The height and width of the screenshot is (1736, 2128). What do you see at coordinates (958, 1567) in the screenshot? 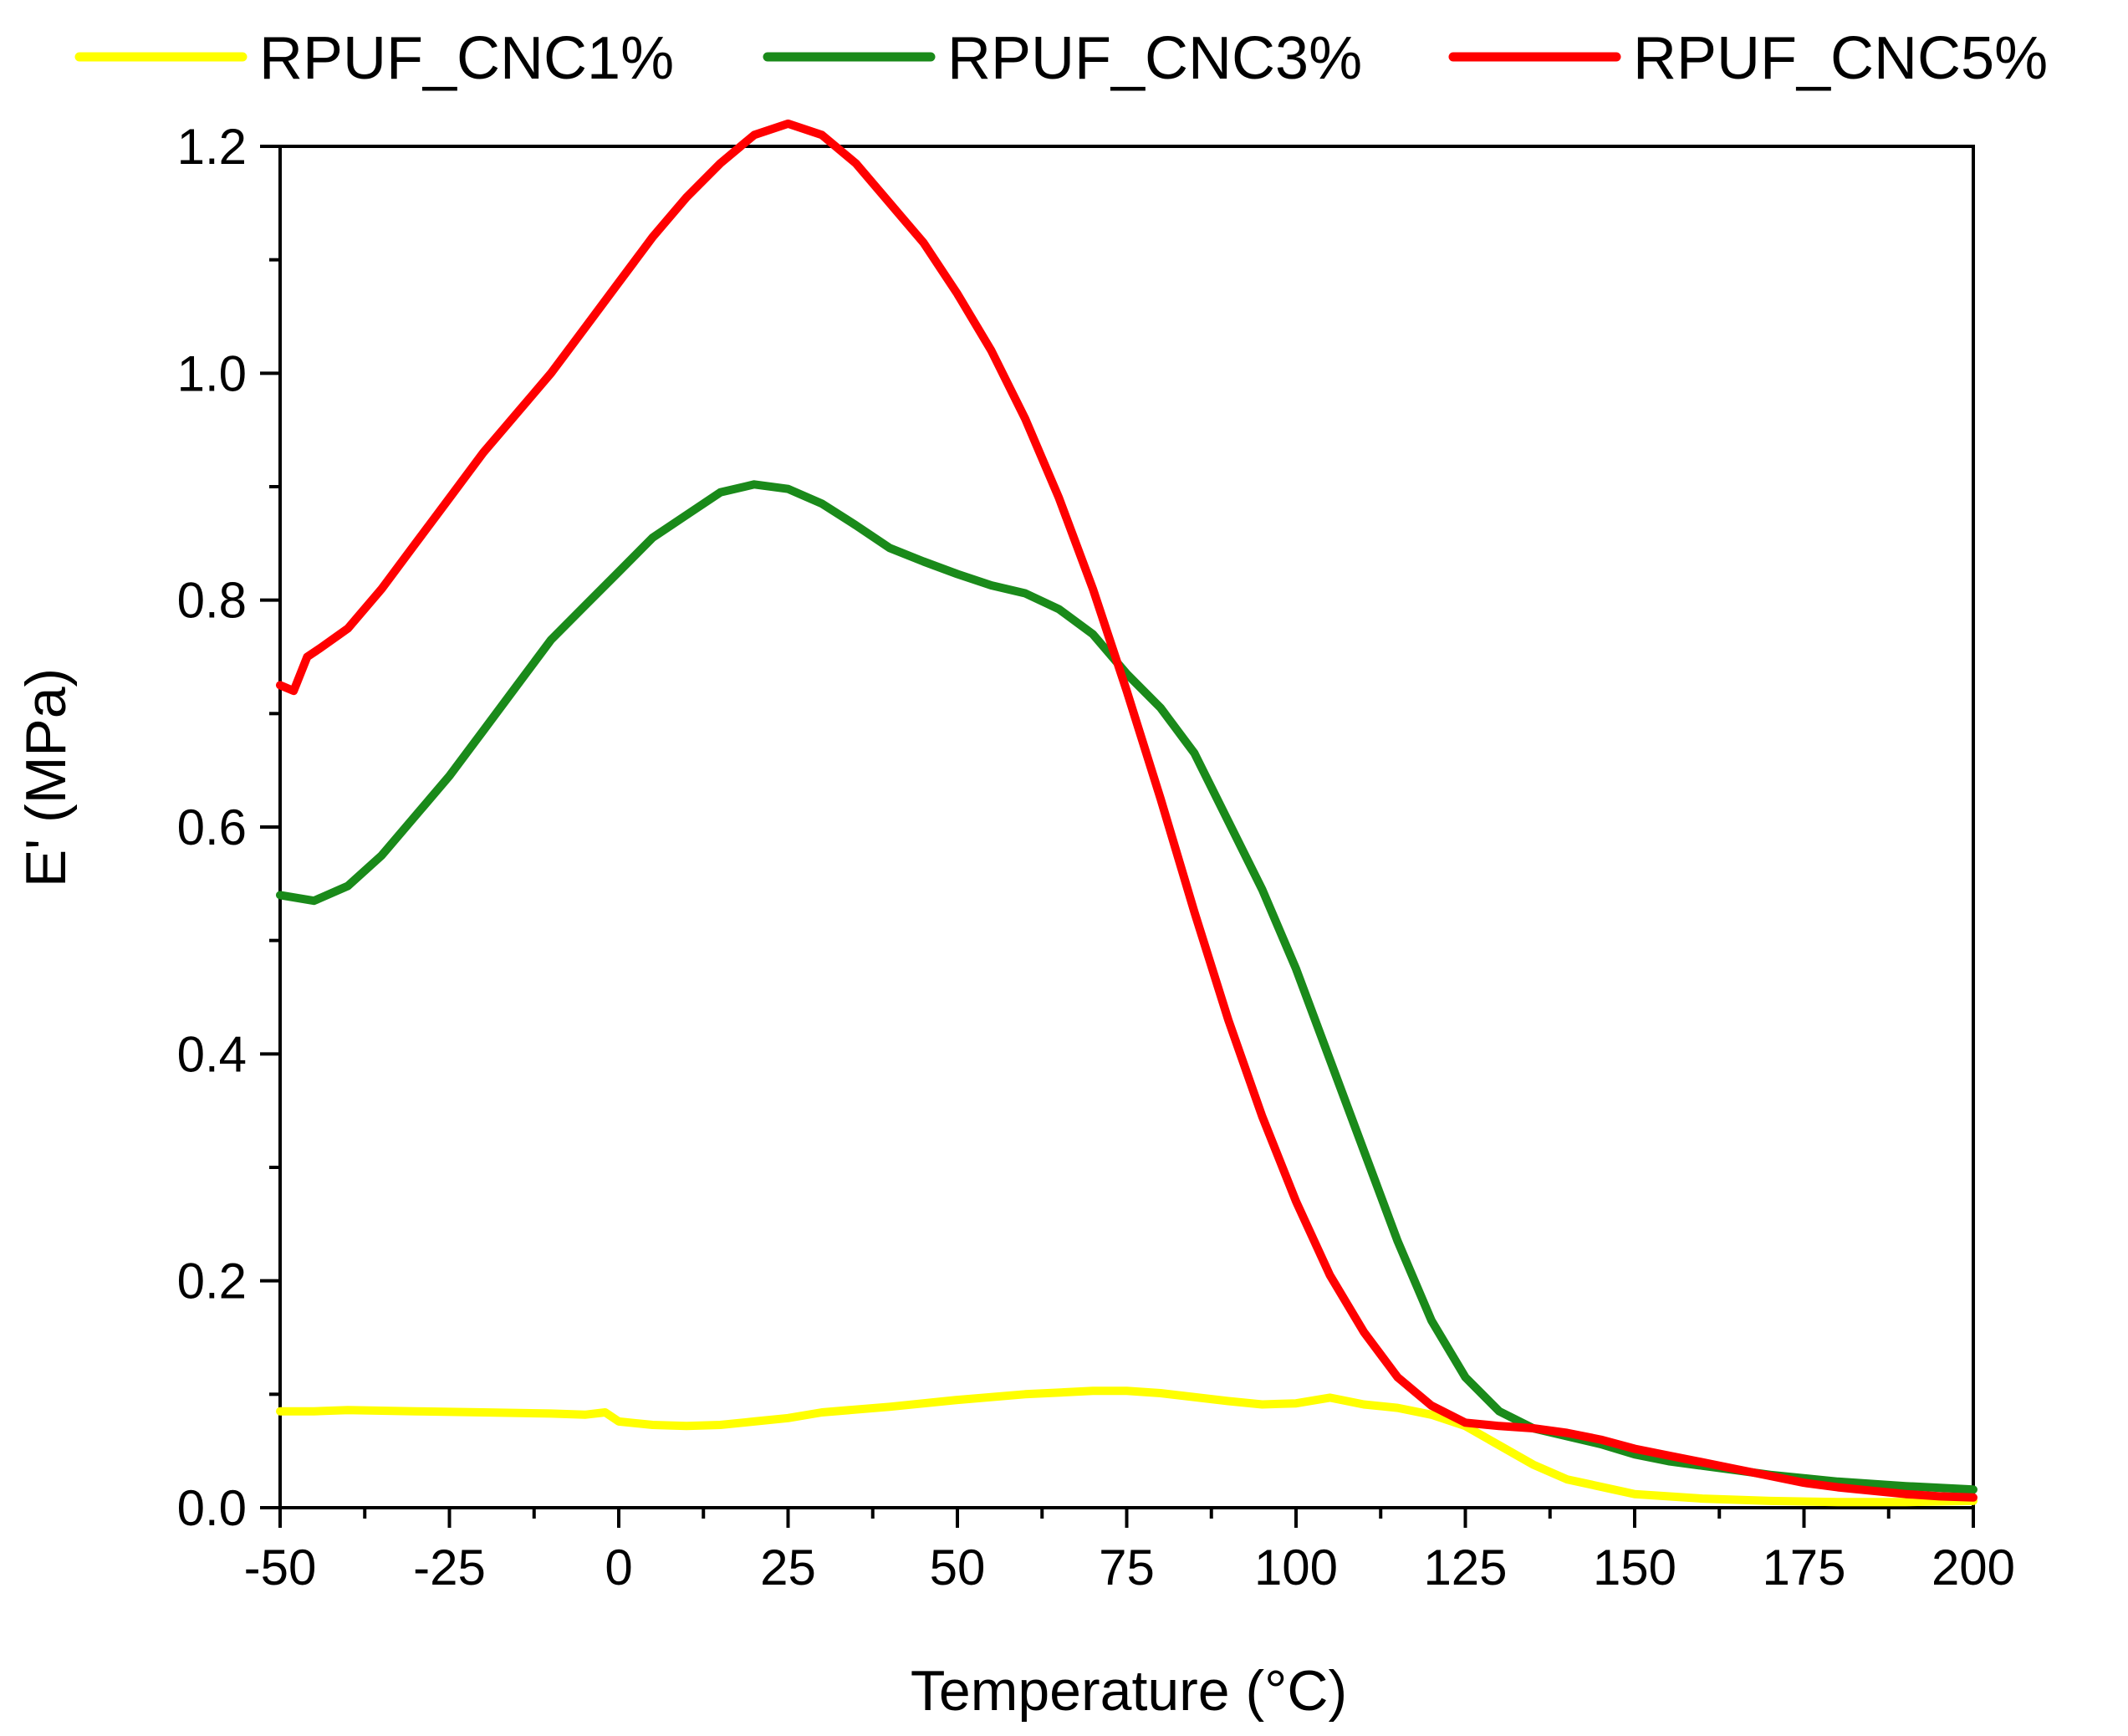
I see `x-tick-label: 50` at bounding box center [958, 1567].